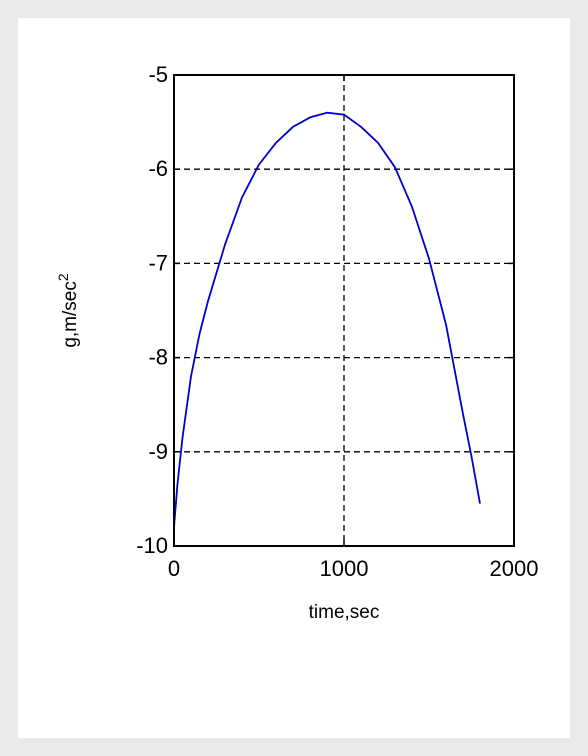 The height and width of the screenshot is (756, 588). Describe the element at coordinates (514, 568) in the screenshot. I see `xtick-label: 2000` at that location.